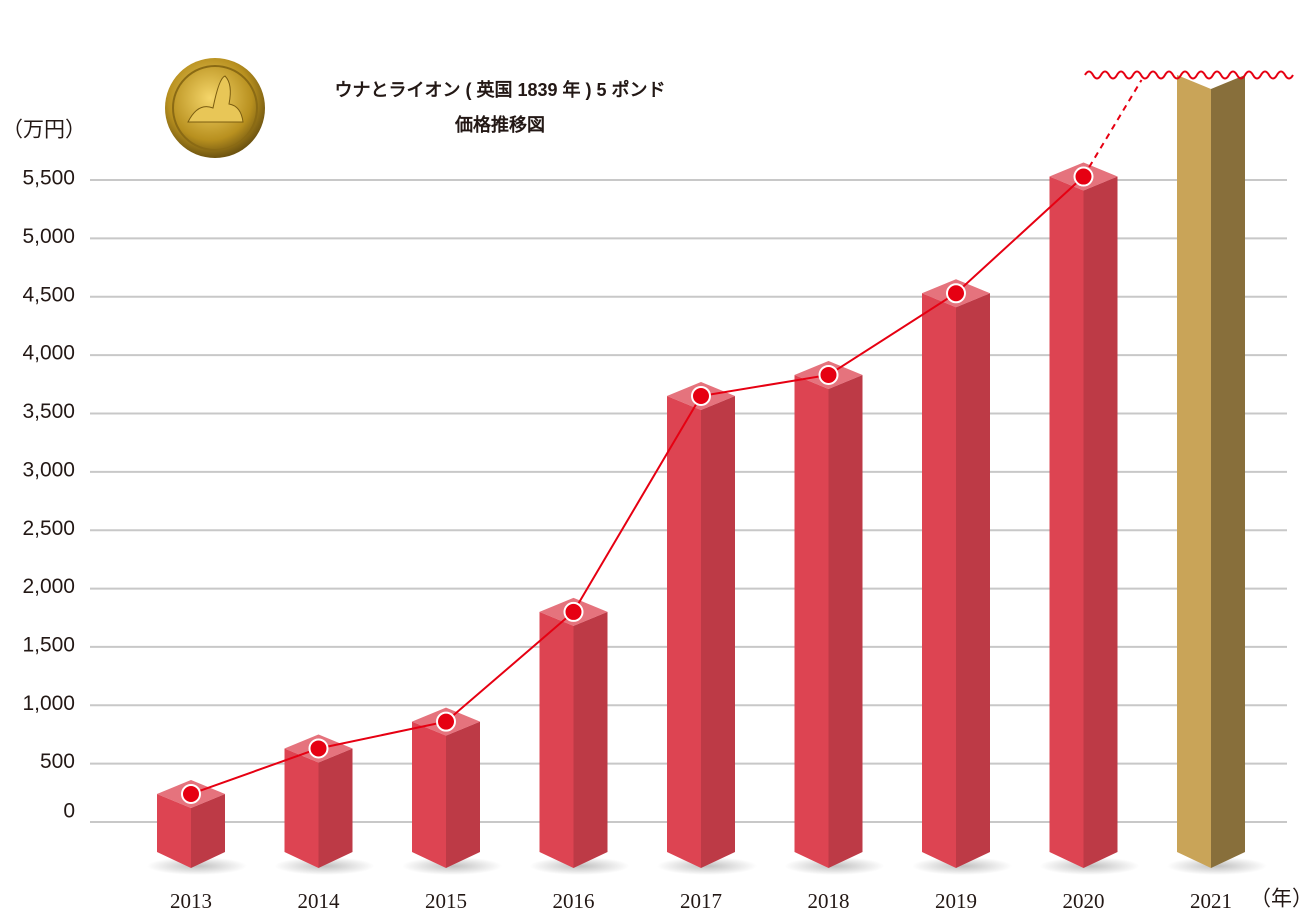 This screenshot has height=913, width=1300. What do you see at coordinates (956, 901) in the screenshot?
I see `x-tick-label: 2019` at bounding box center [956, 901].